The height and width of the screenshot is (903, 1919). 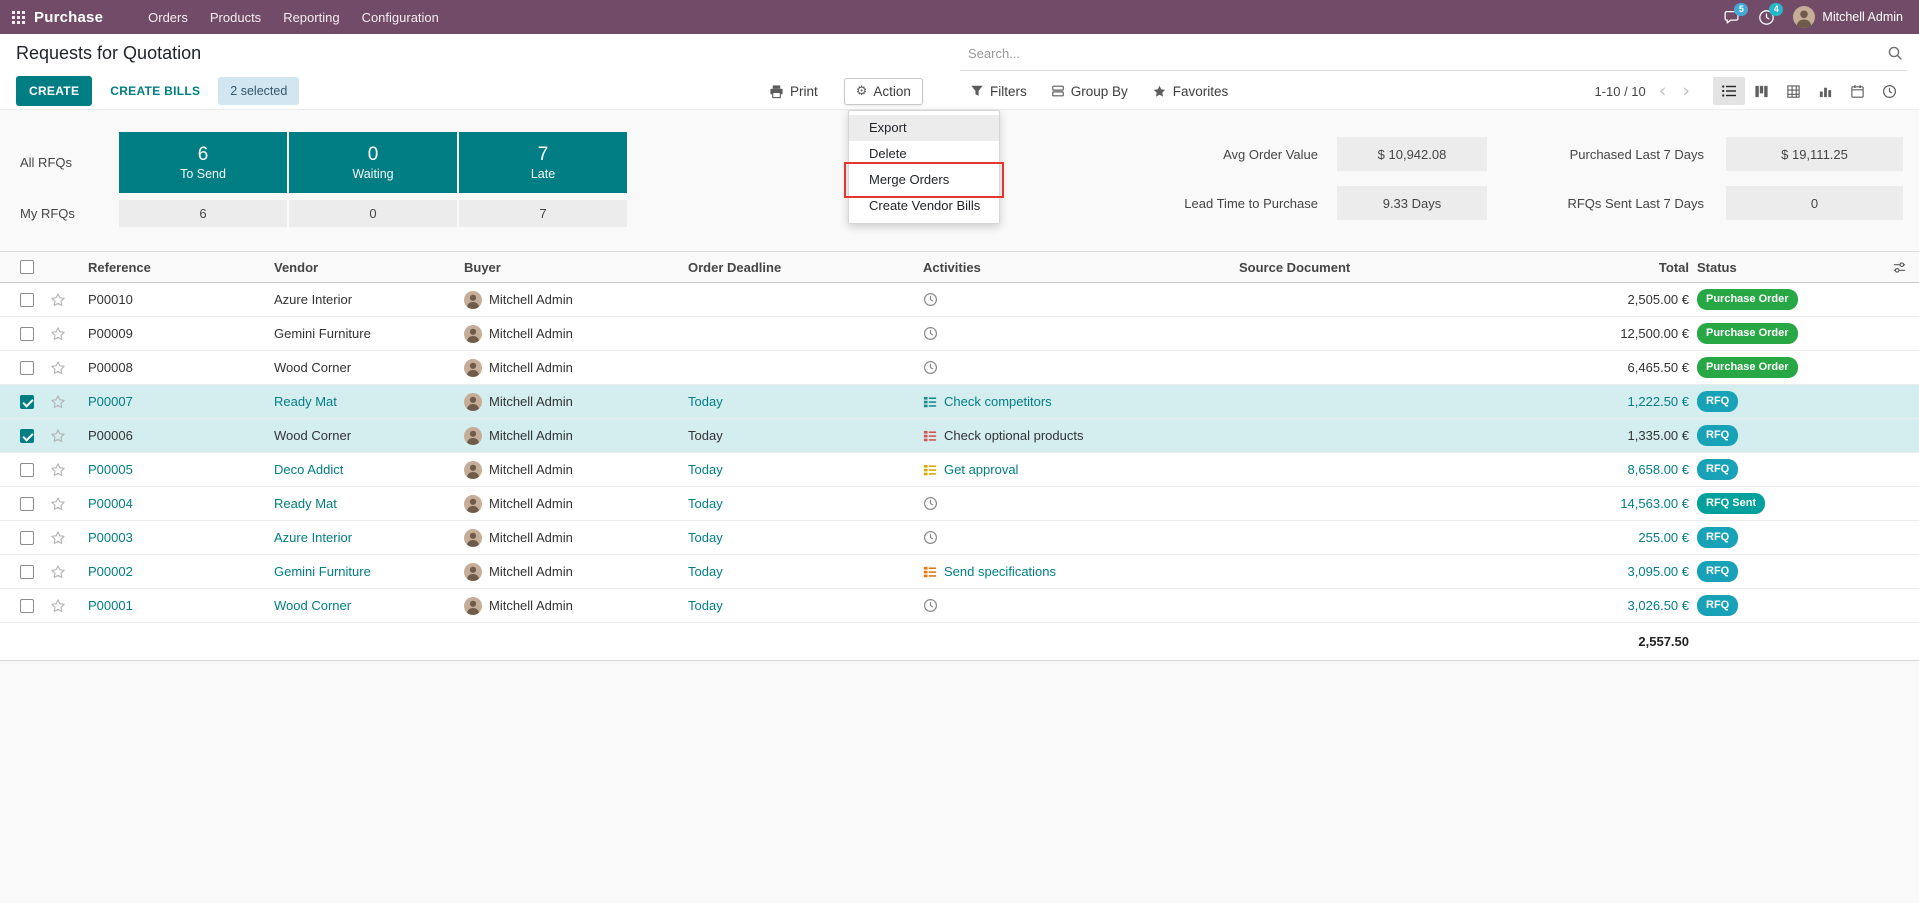 I want to click on select-all-checkbox, so click(x=27, y=267).